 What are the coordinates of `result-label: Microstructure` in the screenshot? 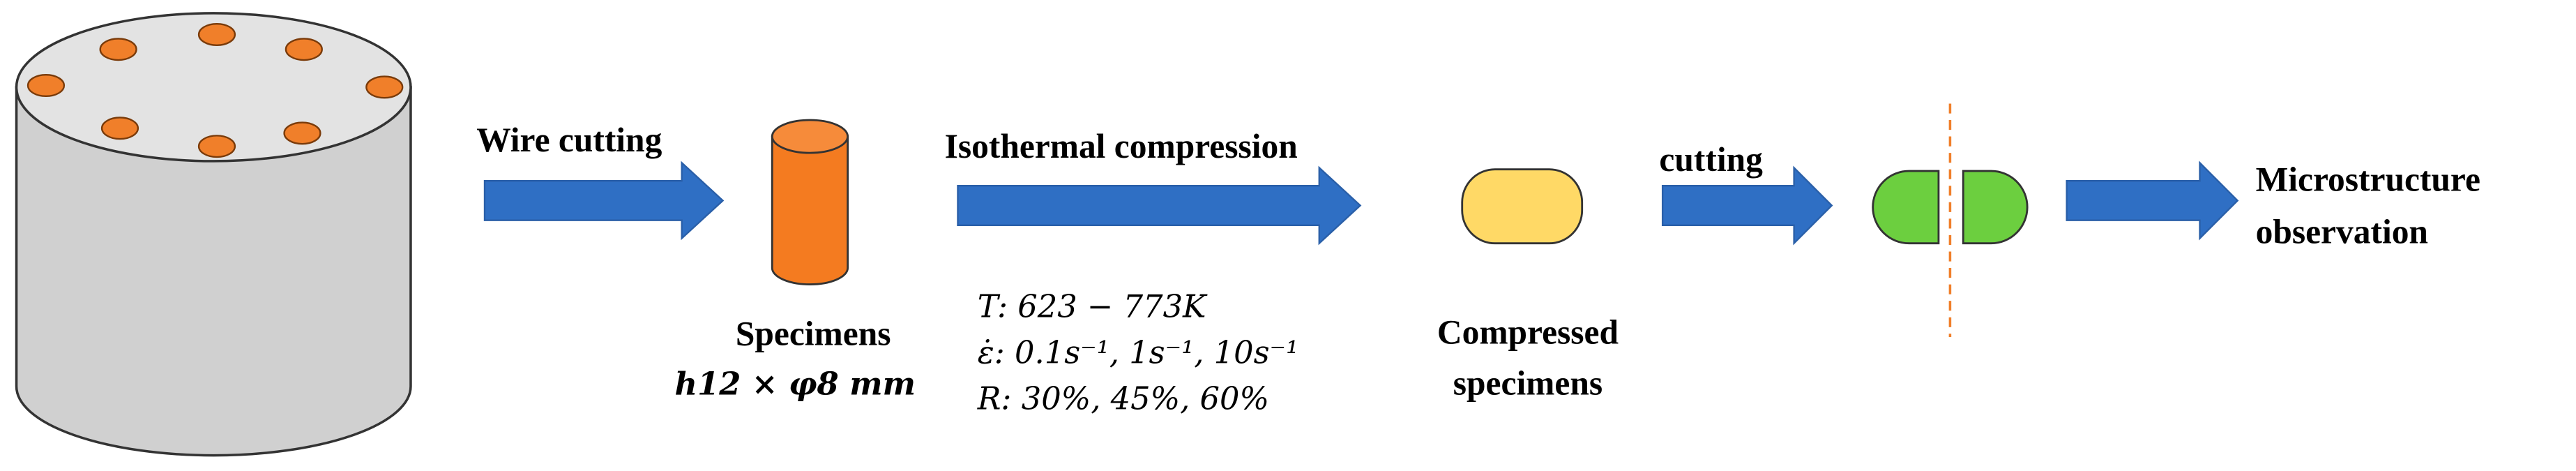 It's located at (2368, 179).